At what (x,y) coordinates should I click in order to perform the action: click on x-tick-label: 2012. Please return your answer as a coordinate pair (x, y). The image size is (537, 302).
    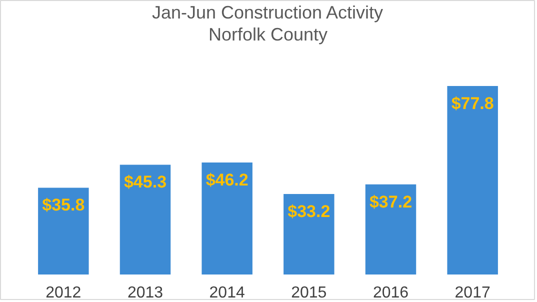
    Looking at the image, I should click on (64, 293).